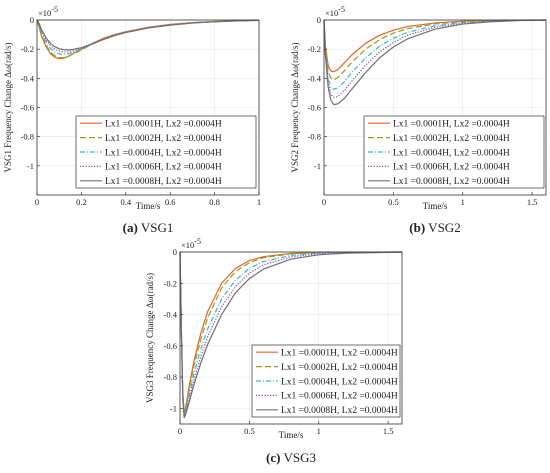  Describe the element at coordinates (295, 108) in the screenshot. I see `y-axis-label: VSG2 Frequency Change Δω(rad/s)` at that location.